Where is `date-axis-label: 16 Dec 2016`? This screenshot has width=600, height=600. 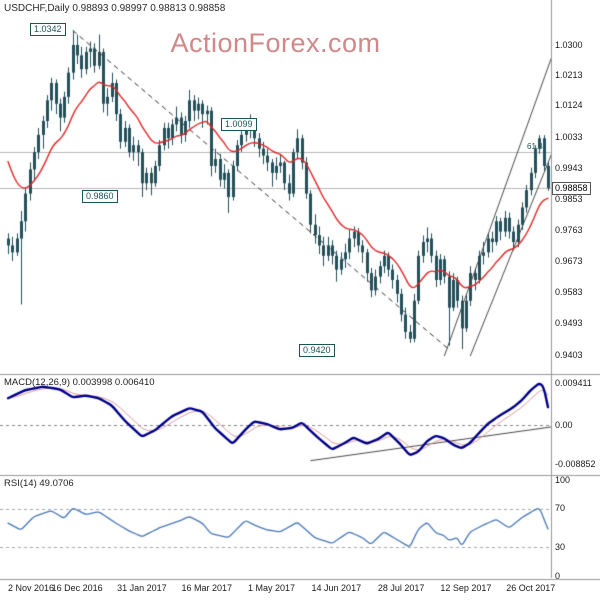
date-axis-label: 16 Dec 2016 is located at coordinates (77, 588).